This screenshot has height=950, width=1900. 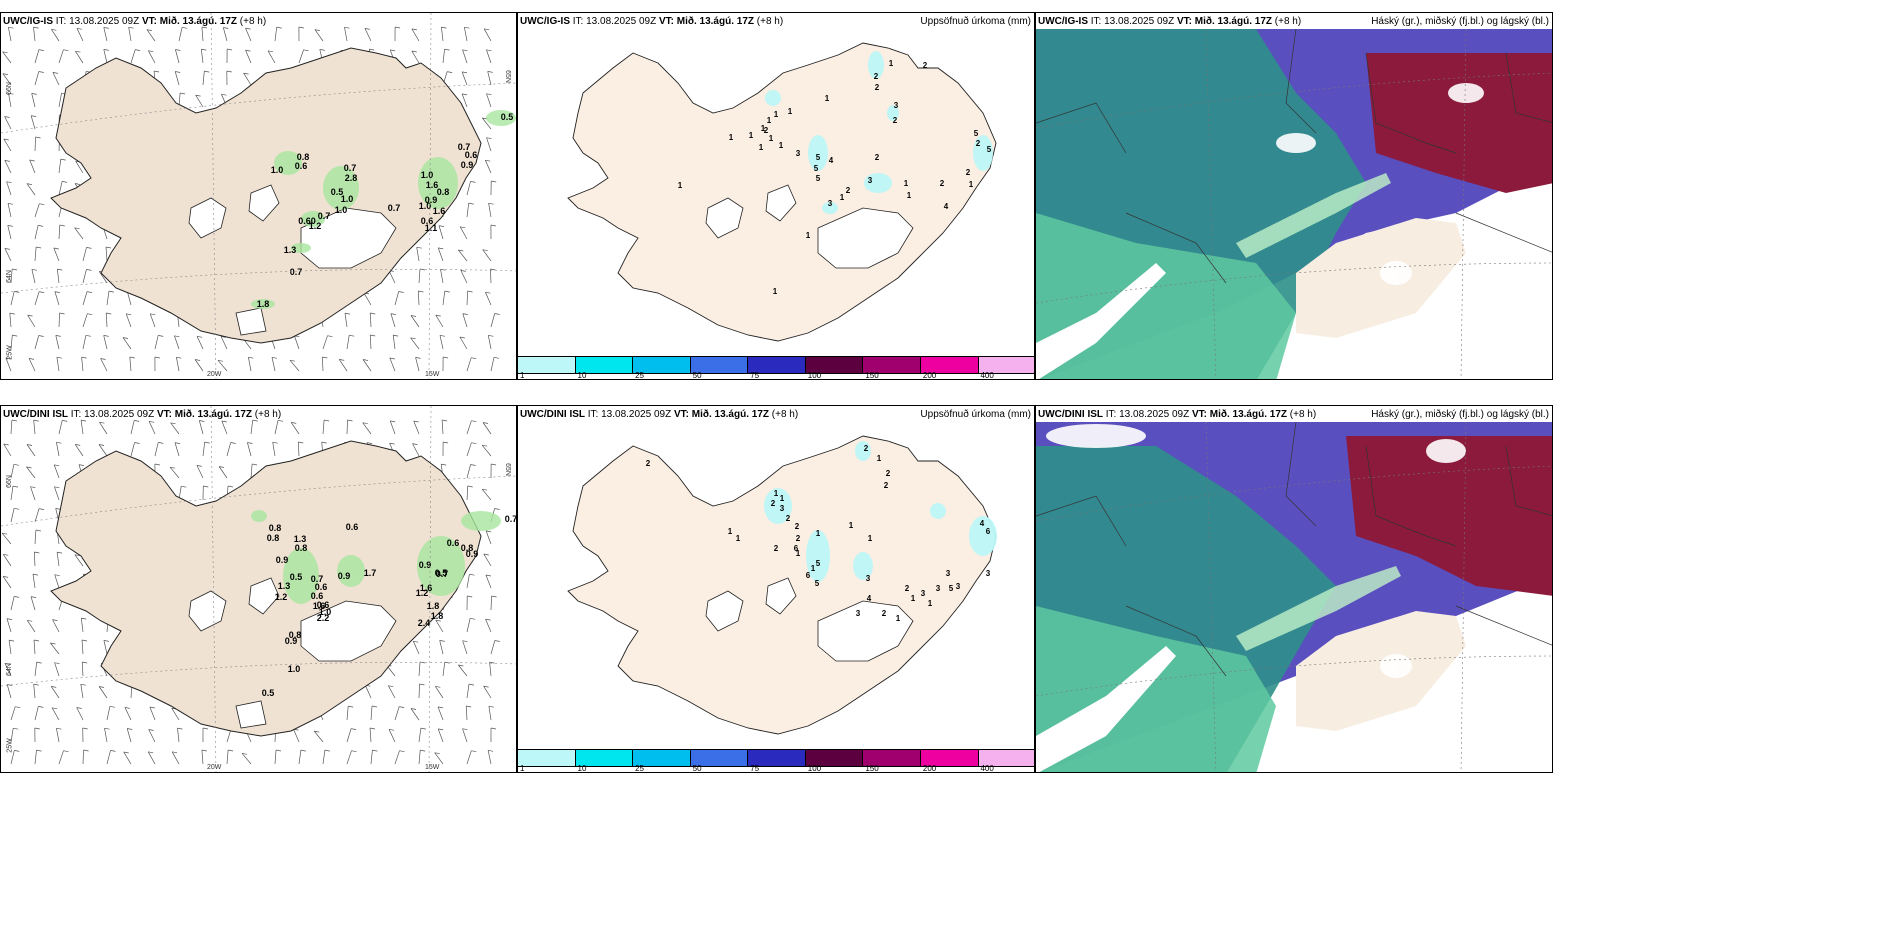 I want to click on colorbar-tick-label: 75, so click(x=755, y=768).